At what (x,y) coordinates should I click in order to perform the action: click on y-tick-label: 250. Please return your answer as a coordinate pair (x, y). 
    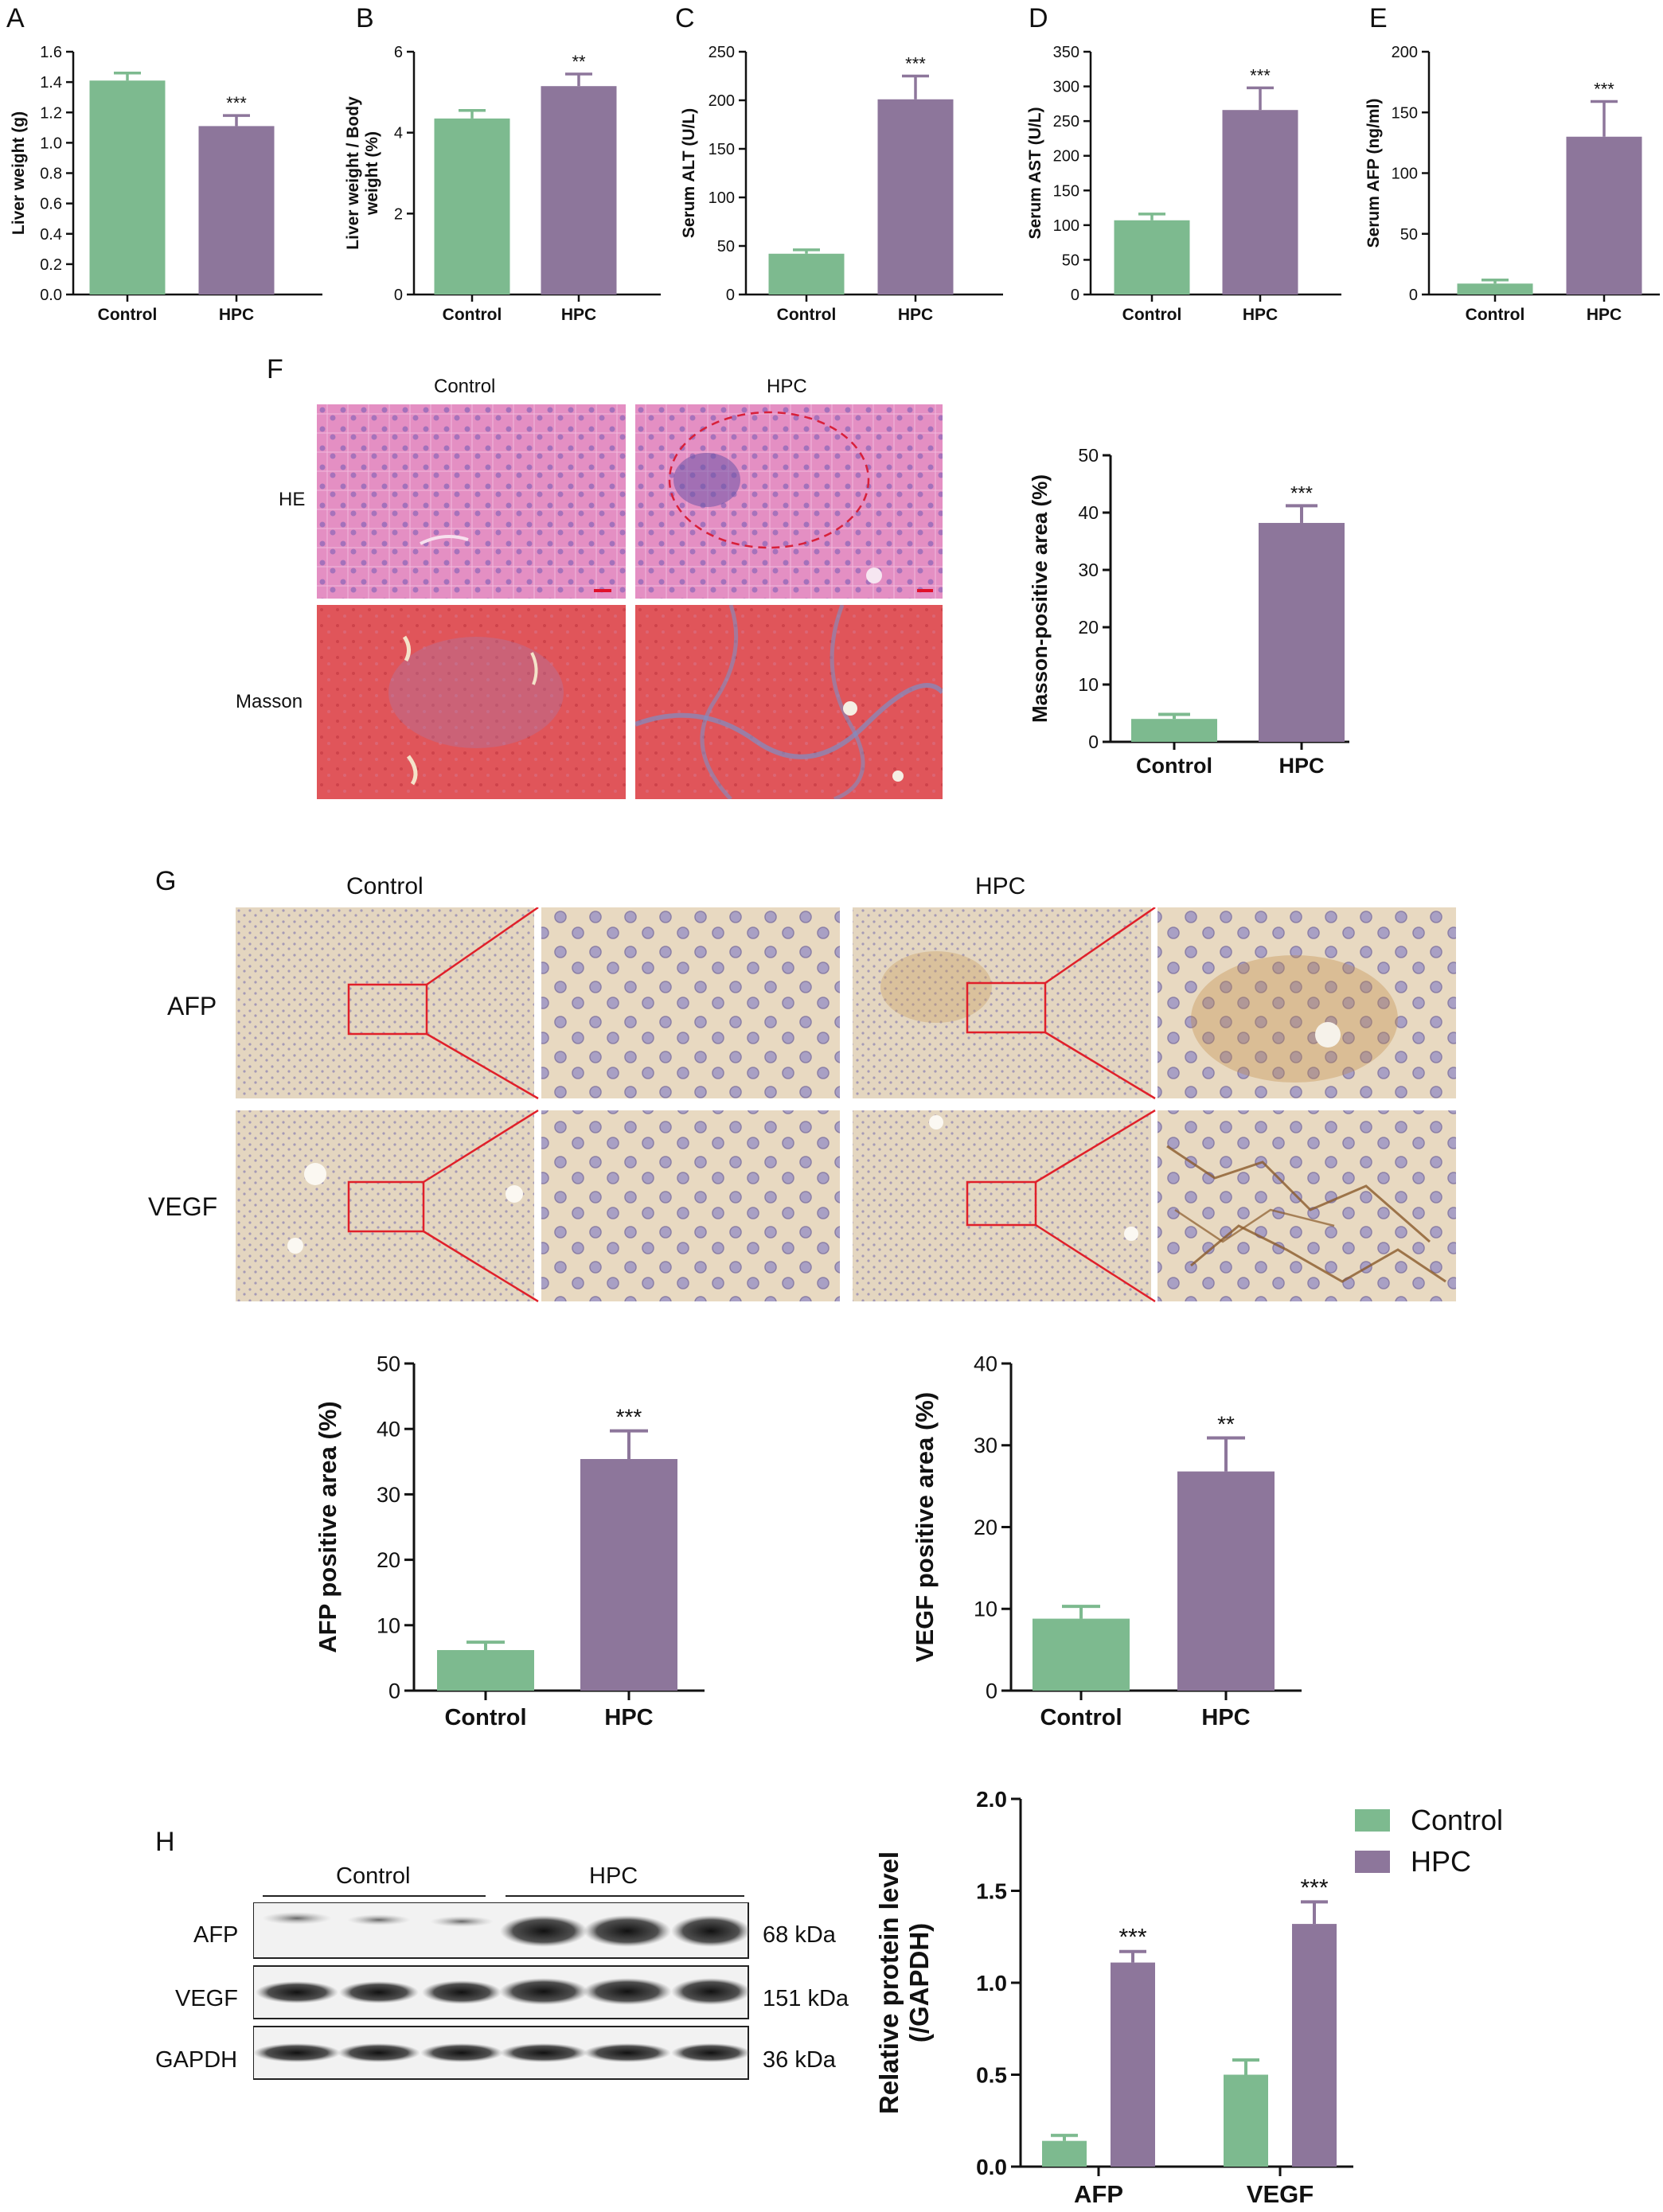
    Looking at the image, I should click on (722, 53).